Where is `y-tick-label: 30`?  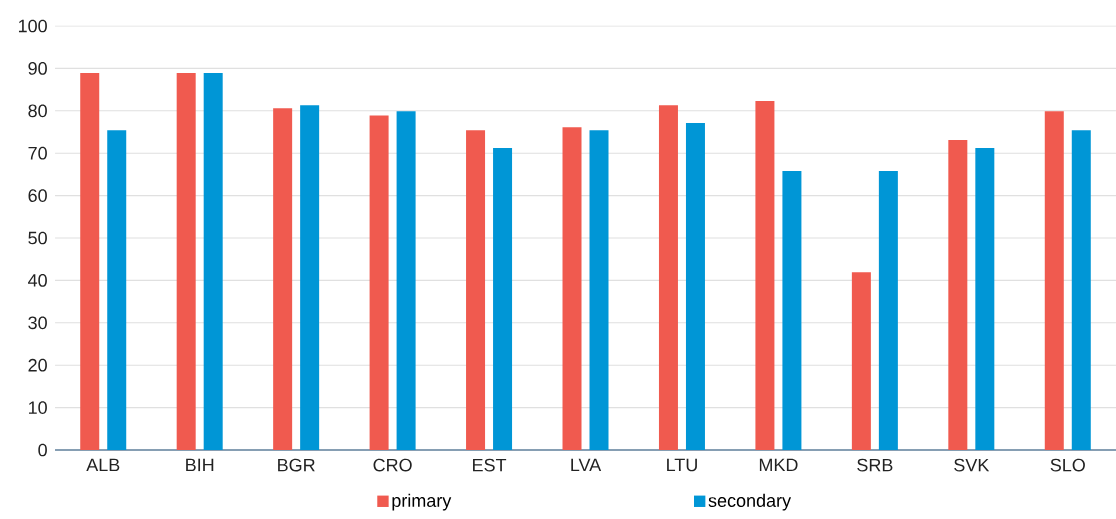 y-tick-label: 30 is located at coordinates (37, 323).